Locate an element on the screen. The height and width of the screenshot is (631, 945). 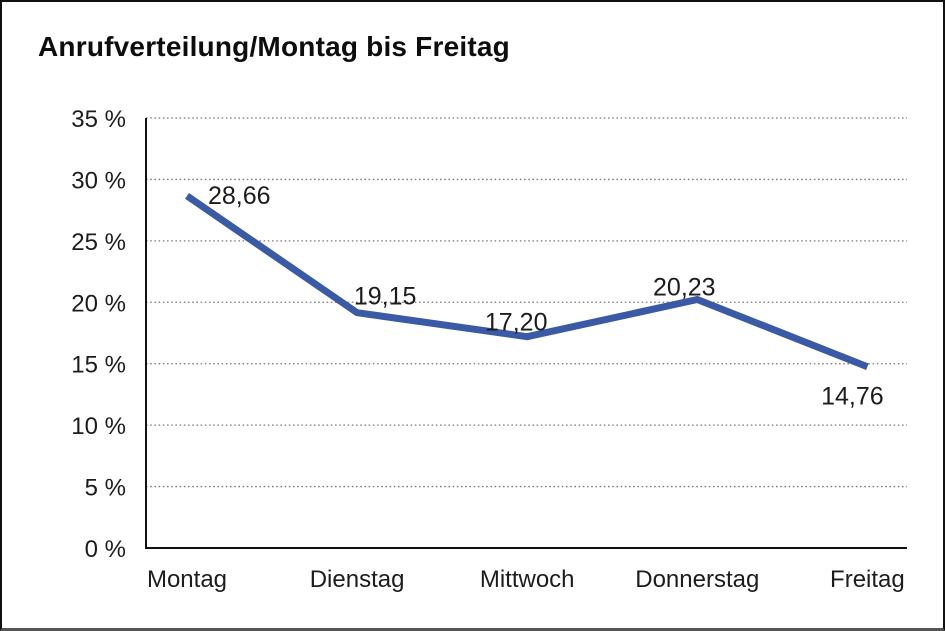
data-point-label: 14,76 is located at coordinates (852, 397).